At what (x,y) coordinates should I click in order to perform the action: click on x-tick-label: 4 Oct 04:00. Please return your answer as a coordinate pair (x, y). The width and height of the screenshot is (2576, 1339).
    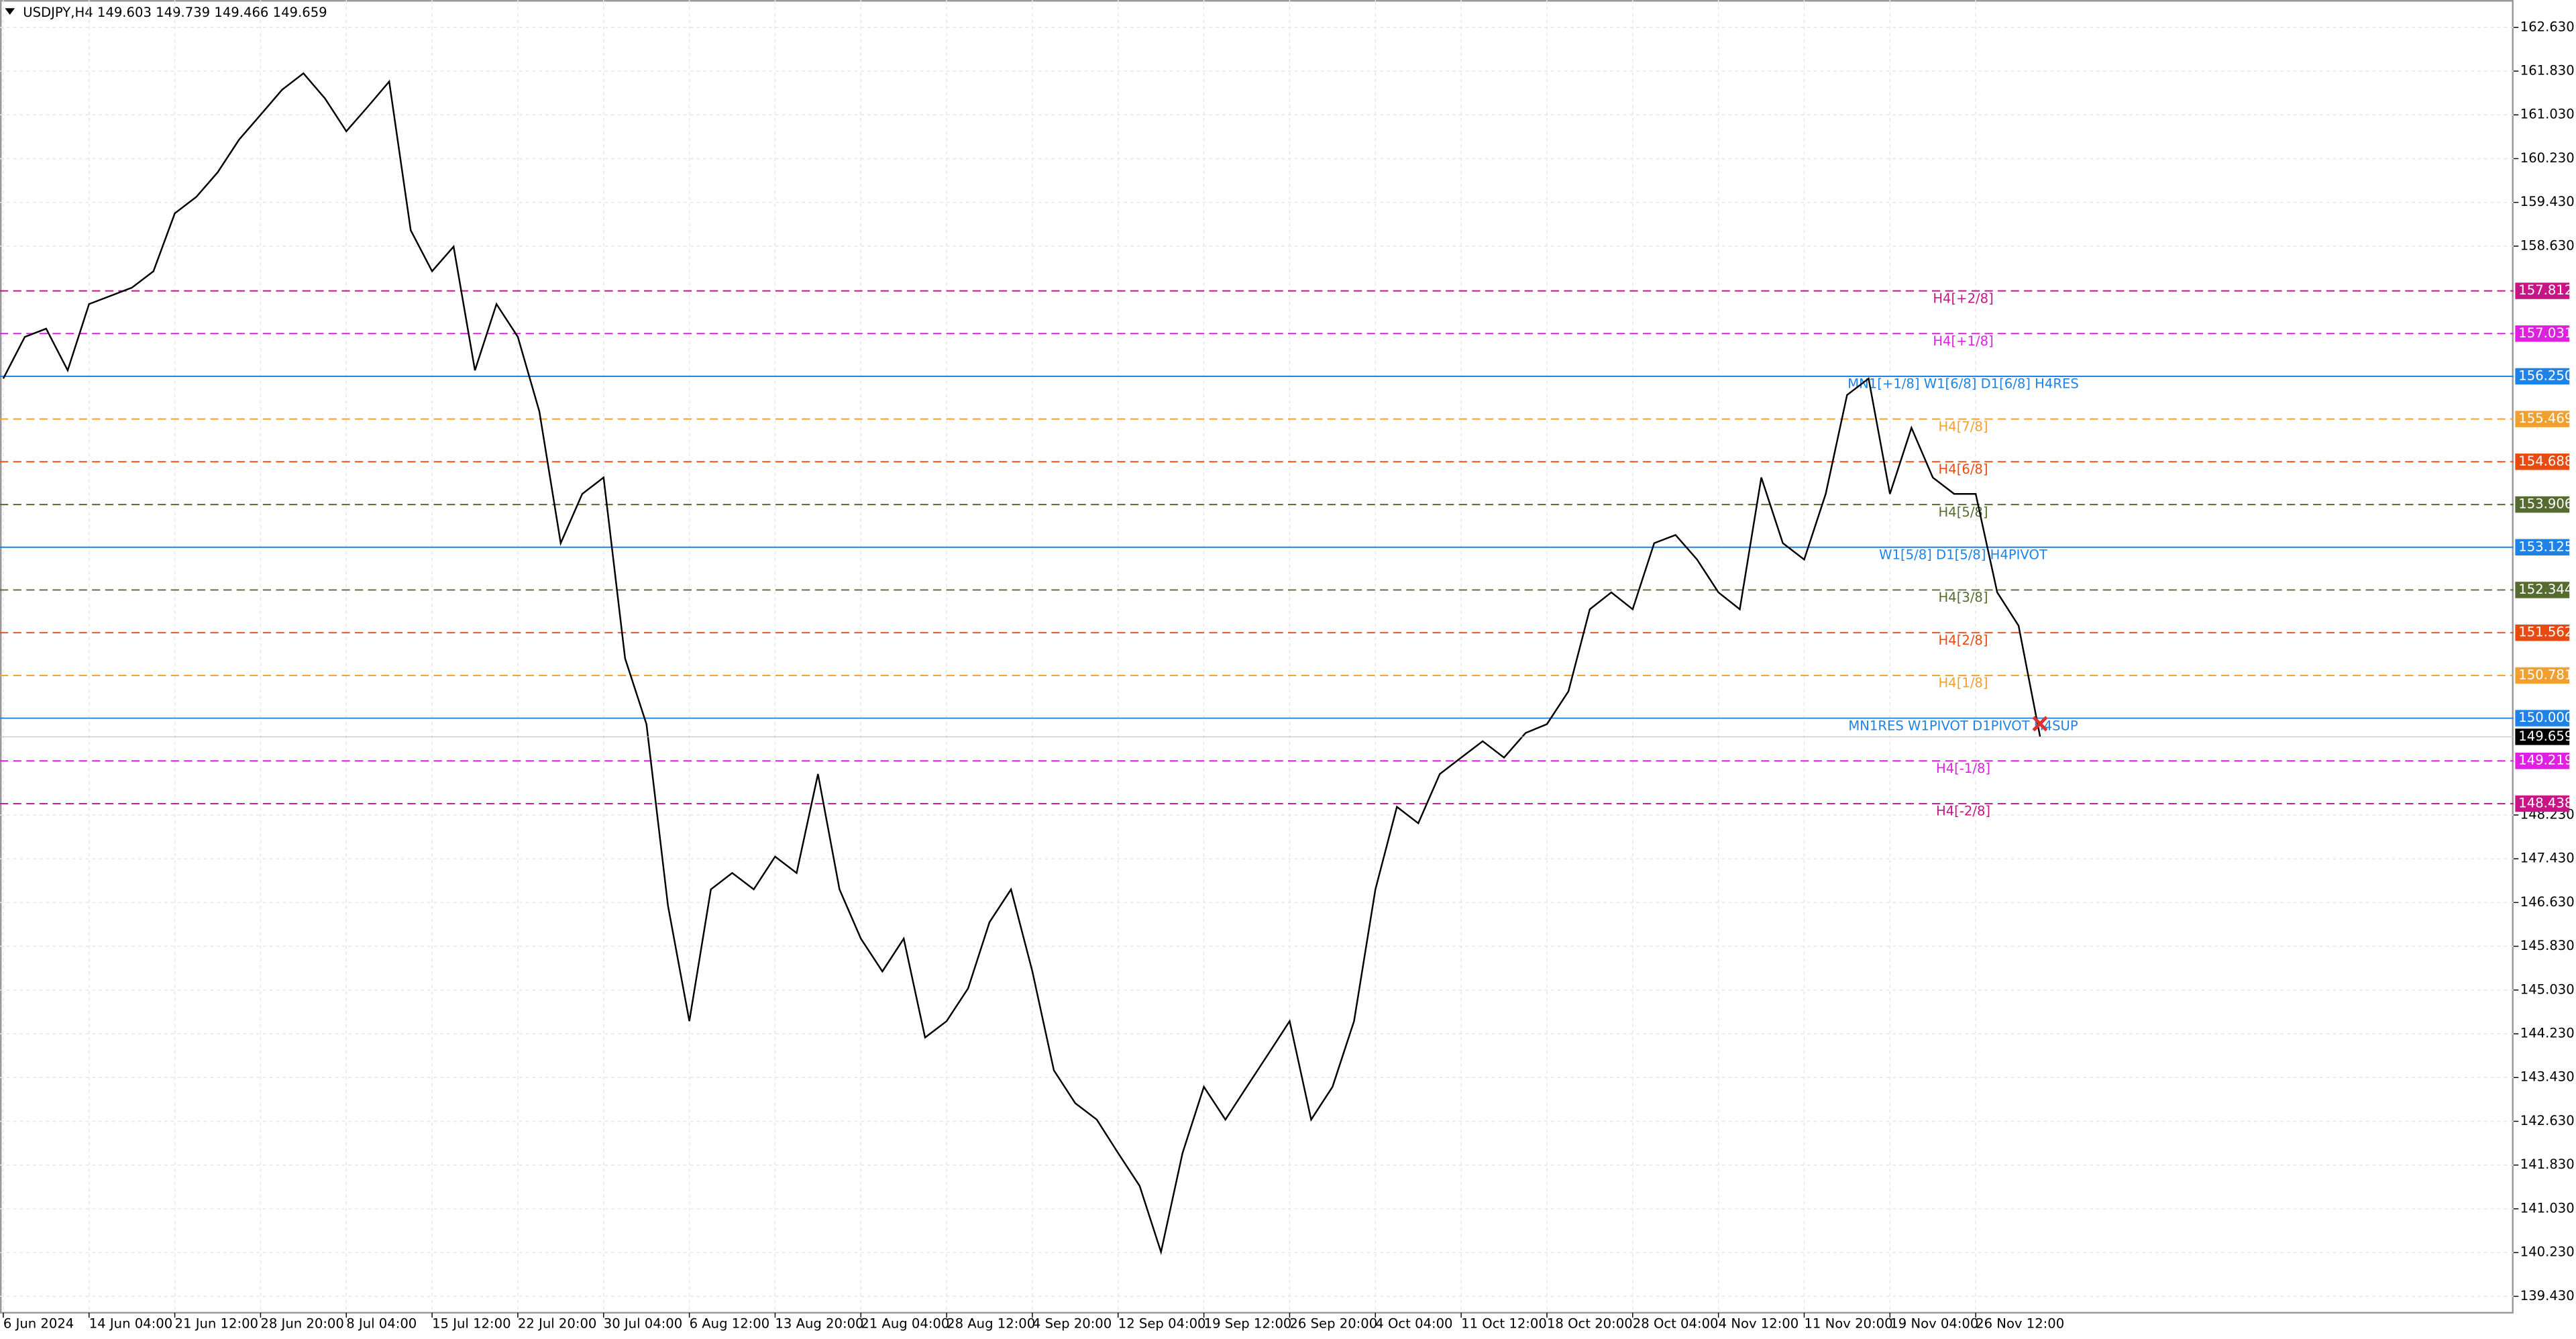
    Looking at the image, I should click on (1413, 1323).